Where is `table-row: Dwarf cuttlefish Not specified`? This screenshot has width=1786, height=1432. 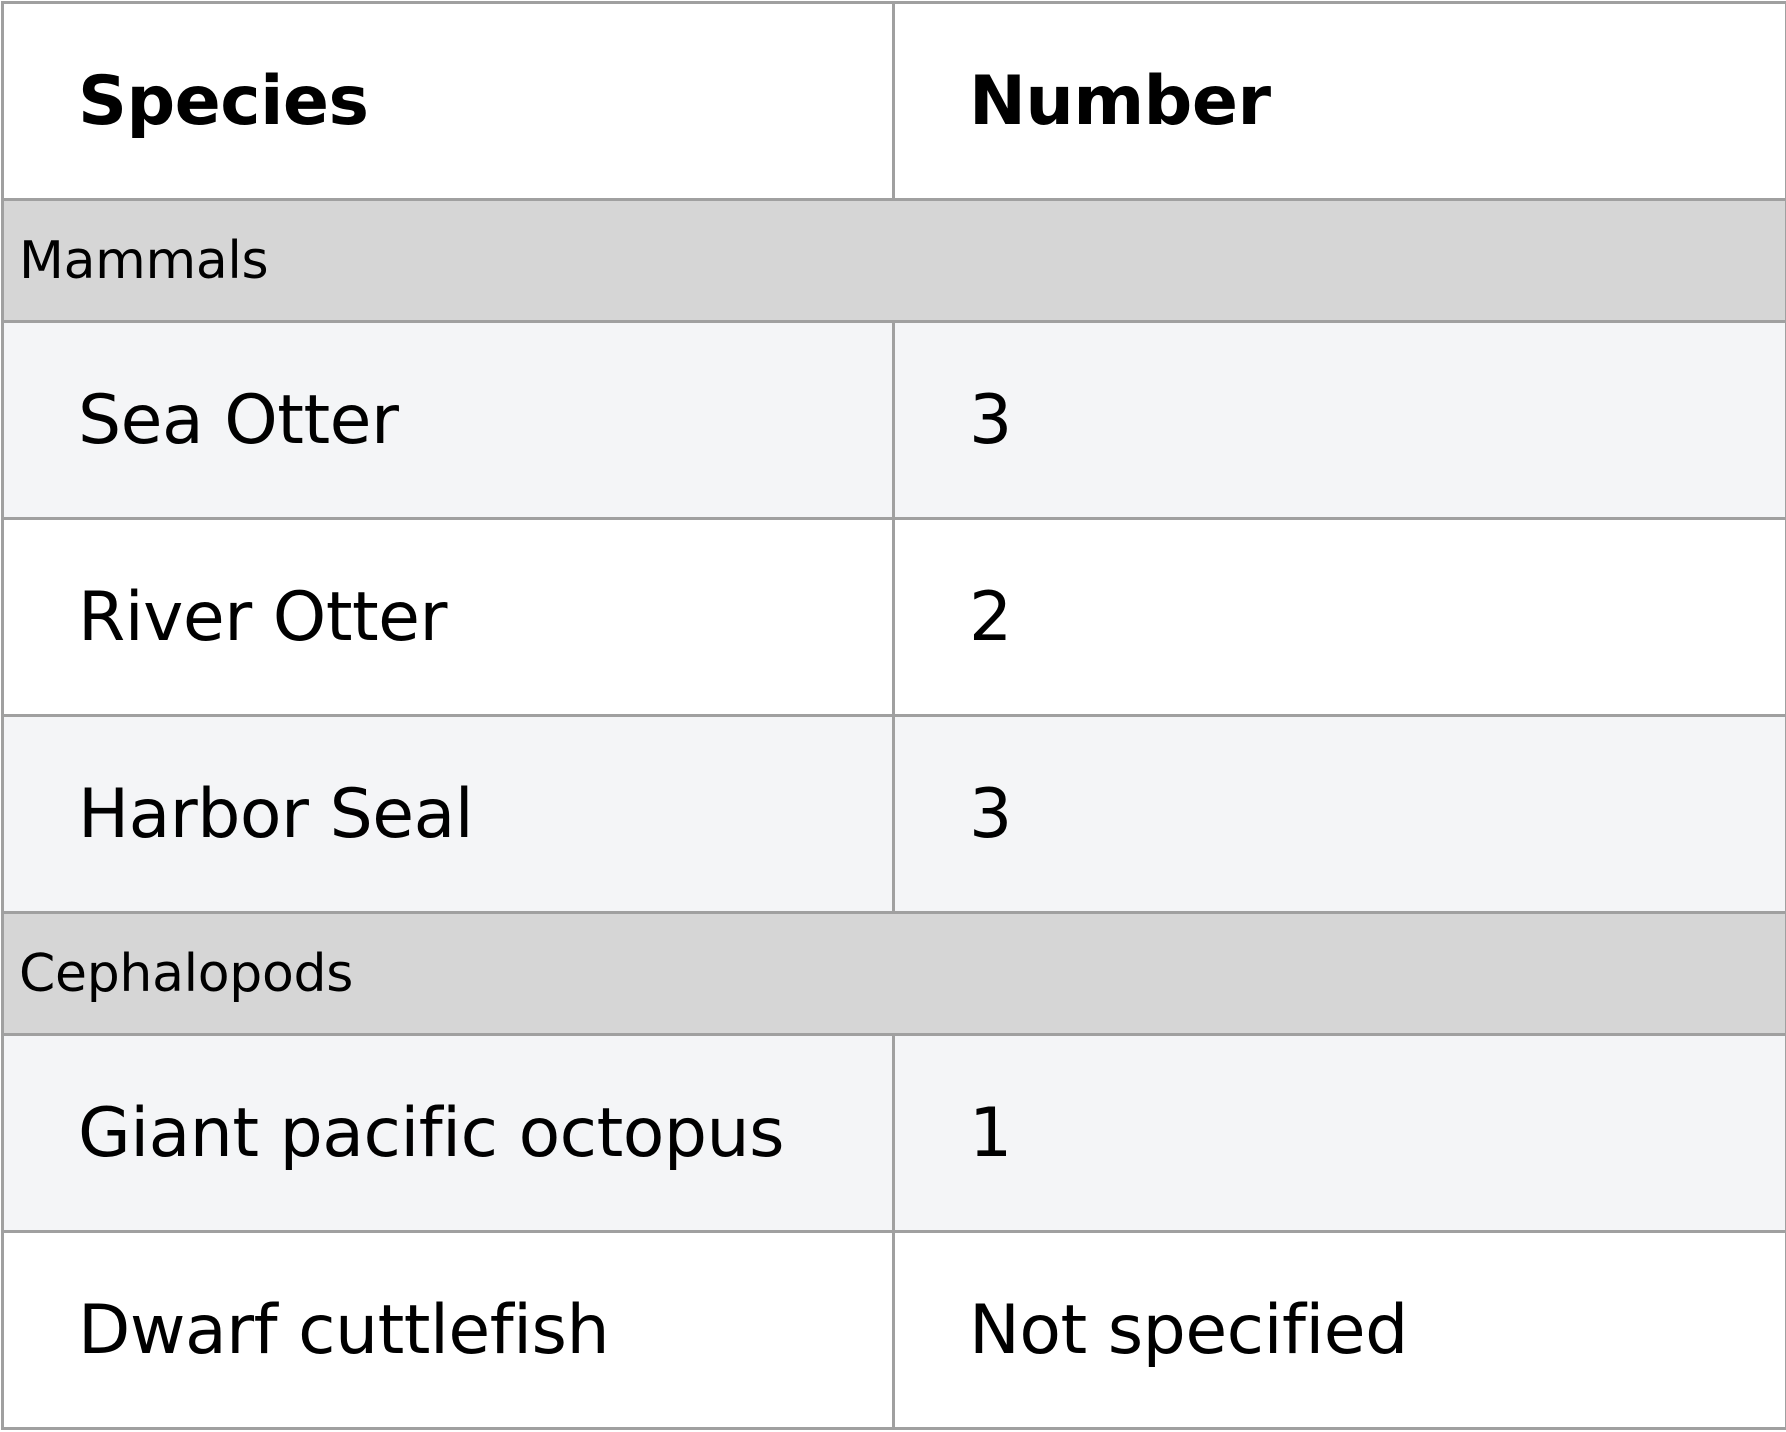 table-row: Dwarf cuttlefish Not specified is located at coordinates (894, 1330).